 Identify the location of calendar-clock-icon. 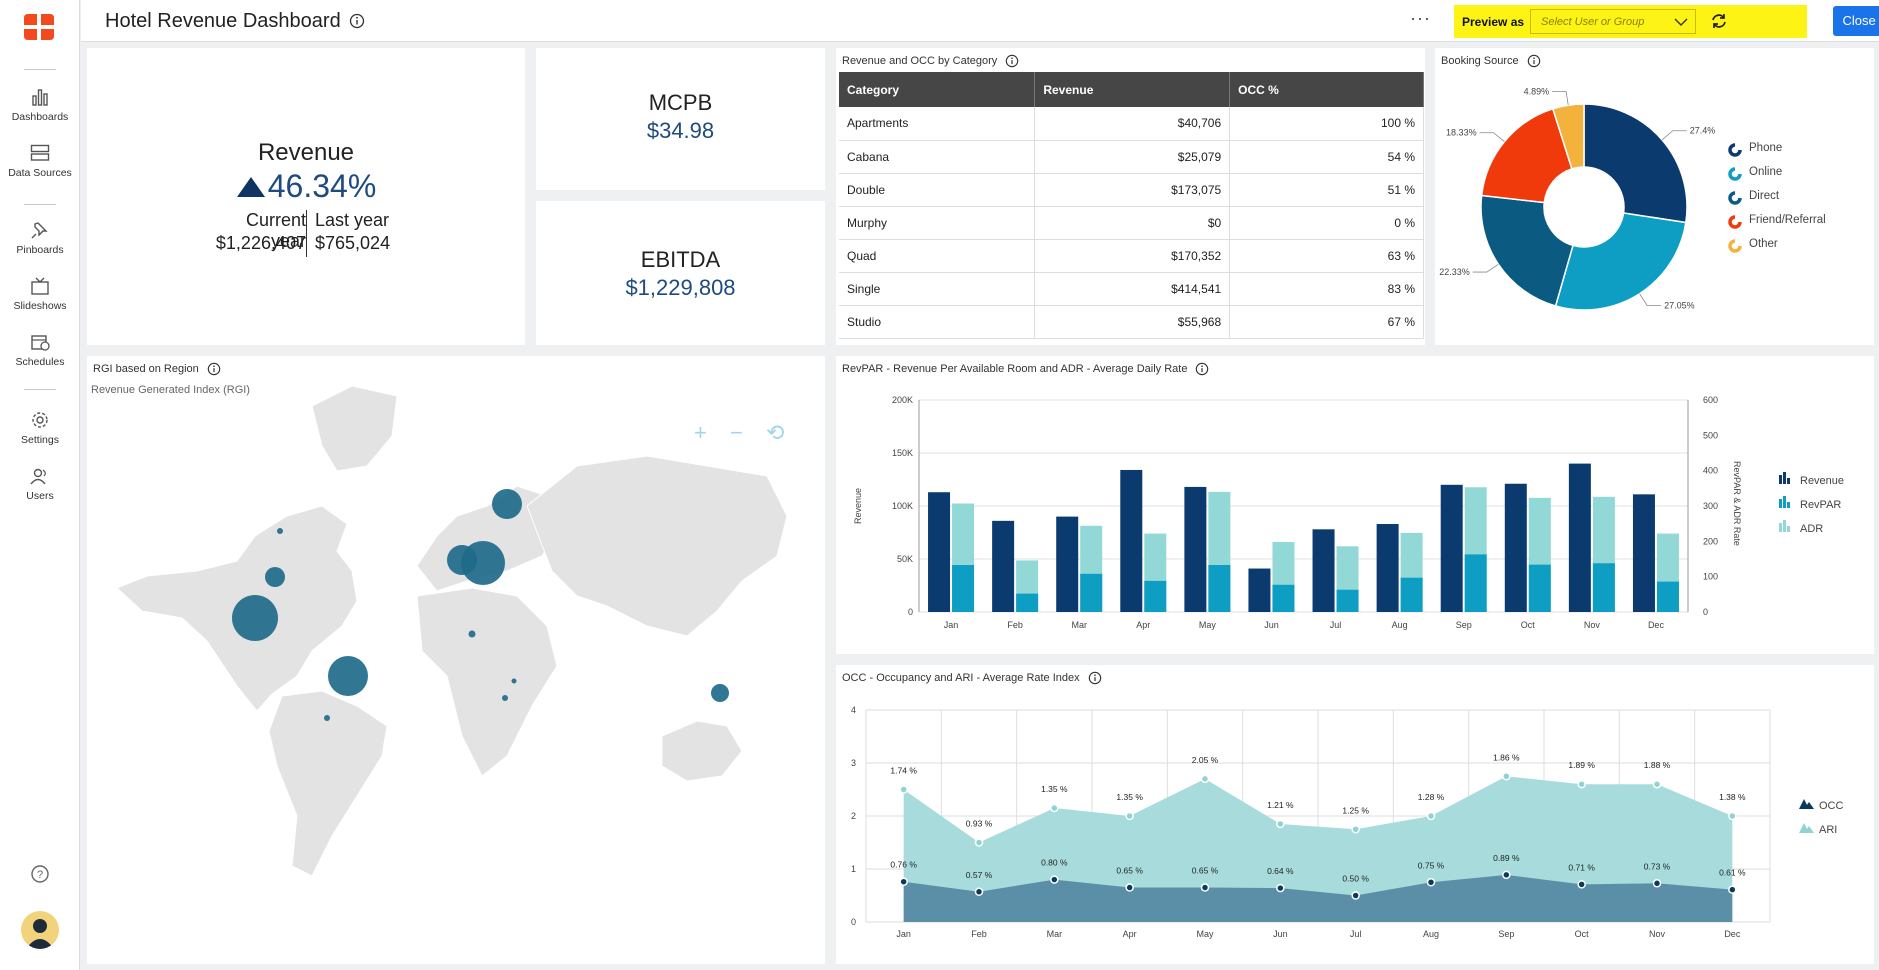
(40, 343).